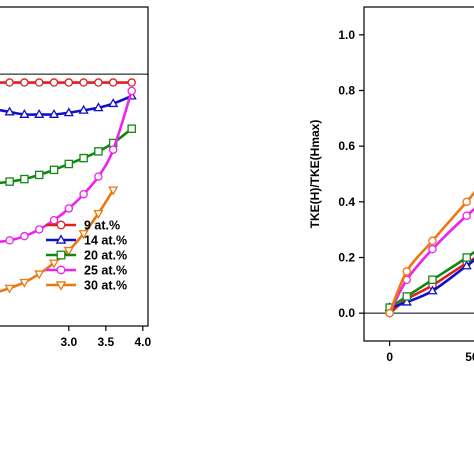 This screenshot has width=474, height=474. I want to click on right-y-tick-label: 1.0, so click(346, 35).